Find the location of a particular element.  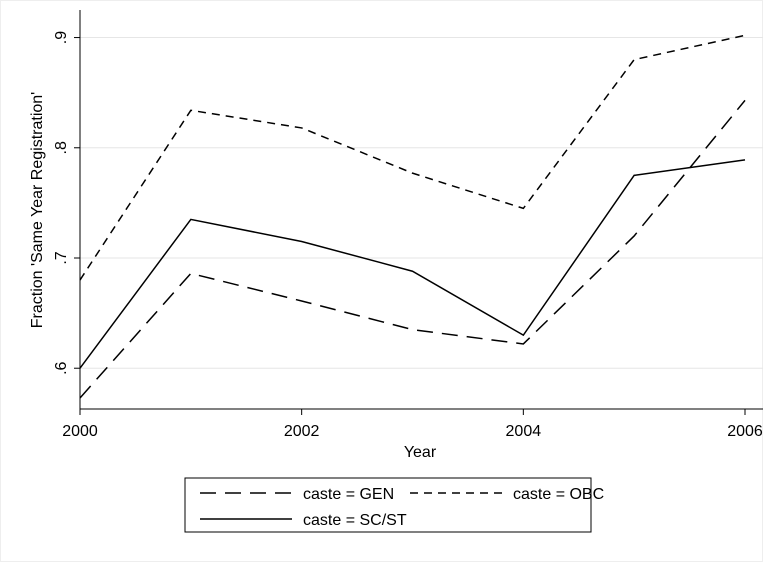

y-axis-title: Fraction 'Same Year Registration' is located at coordinates (37, 210).